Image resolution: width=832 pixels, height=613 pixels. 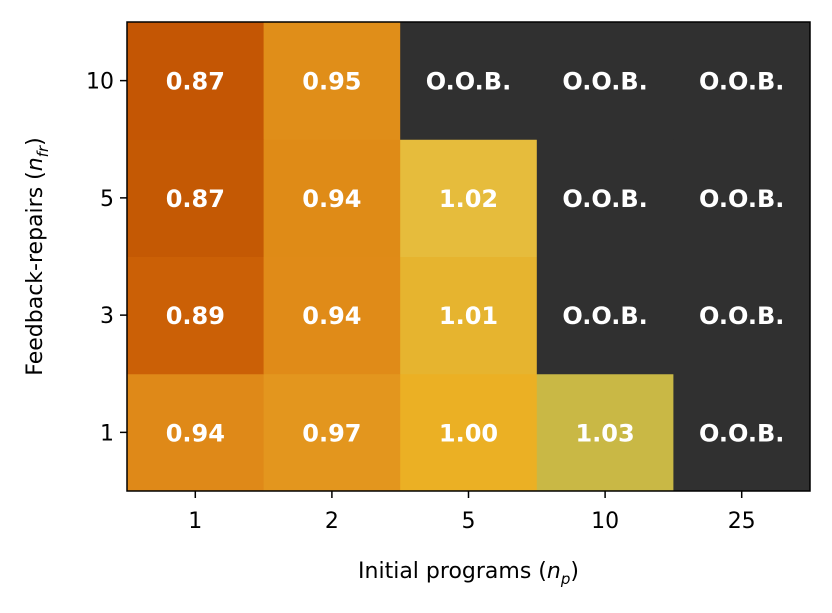 I want to click on x-axis-ticks: 1 2 5 10 25, so click(x=472, y=512).